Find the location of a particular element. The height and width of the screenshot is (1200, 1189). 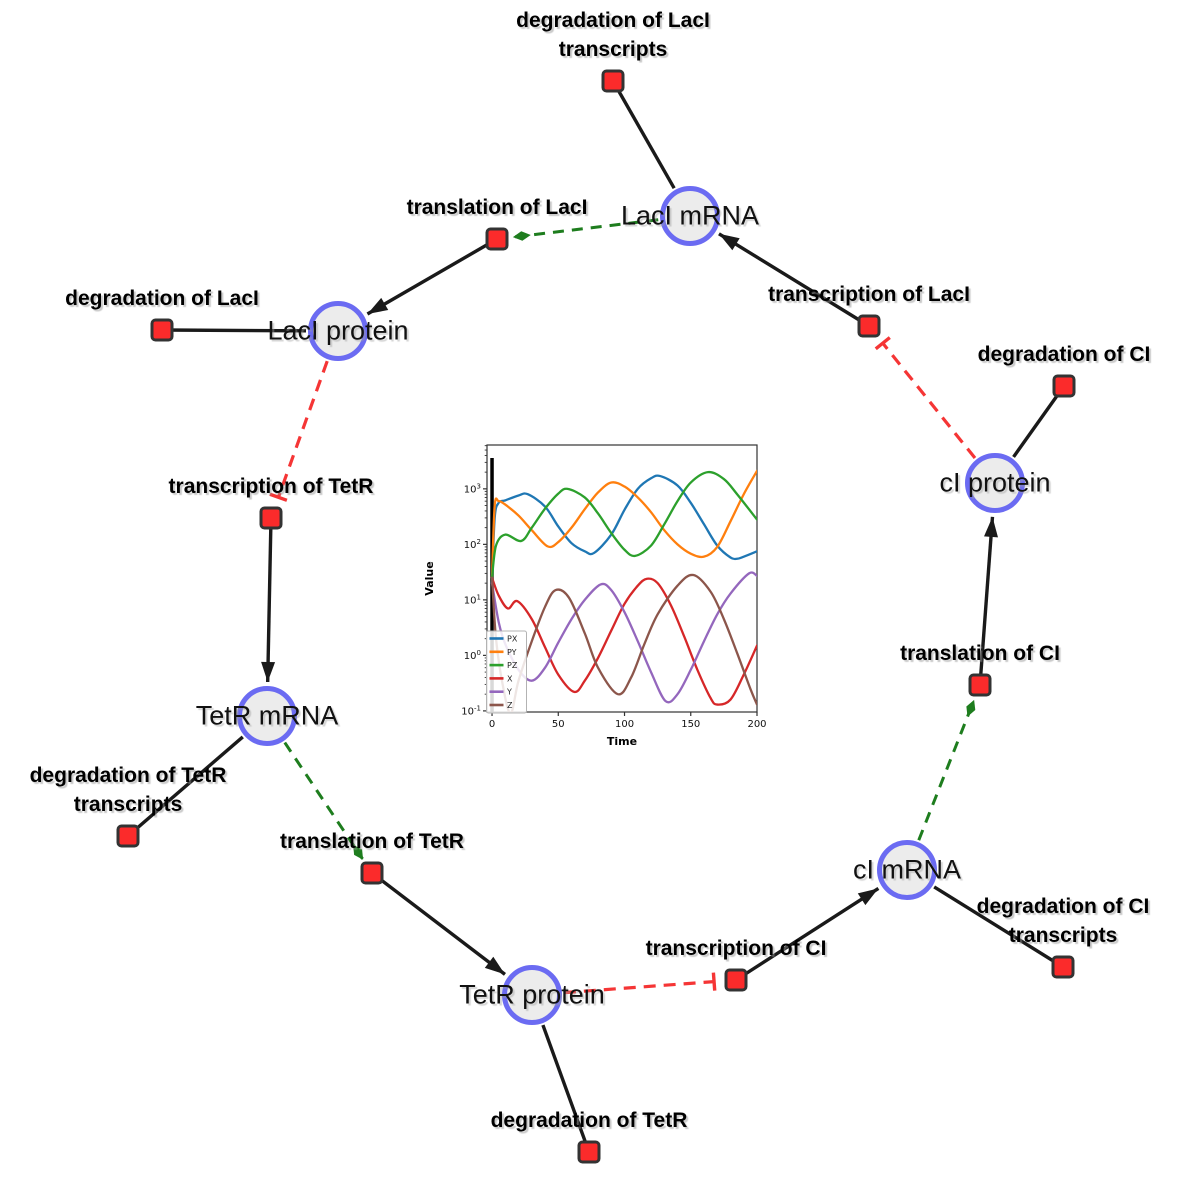

x-tick-label: 200 is located at coordinates (756, 724).